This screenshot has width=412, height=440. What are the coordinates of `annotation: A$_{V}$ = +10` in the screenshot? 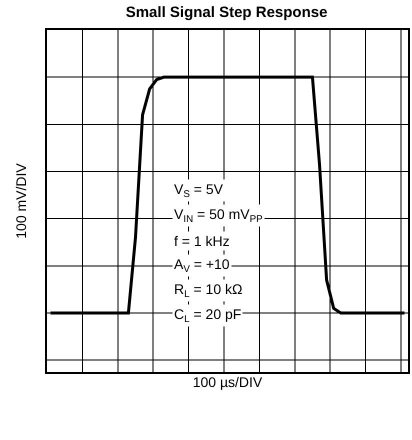 It's located at (202, 265).